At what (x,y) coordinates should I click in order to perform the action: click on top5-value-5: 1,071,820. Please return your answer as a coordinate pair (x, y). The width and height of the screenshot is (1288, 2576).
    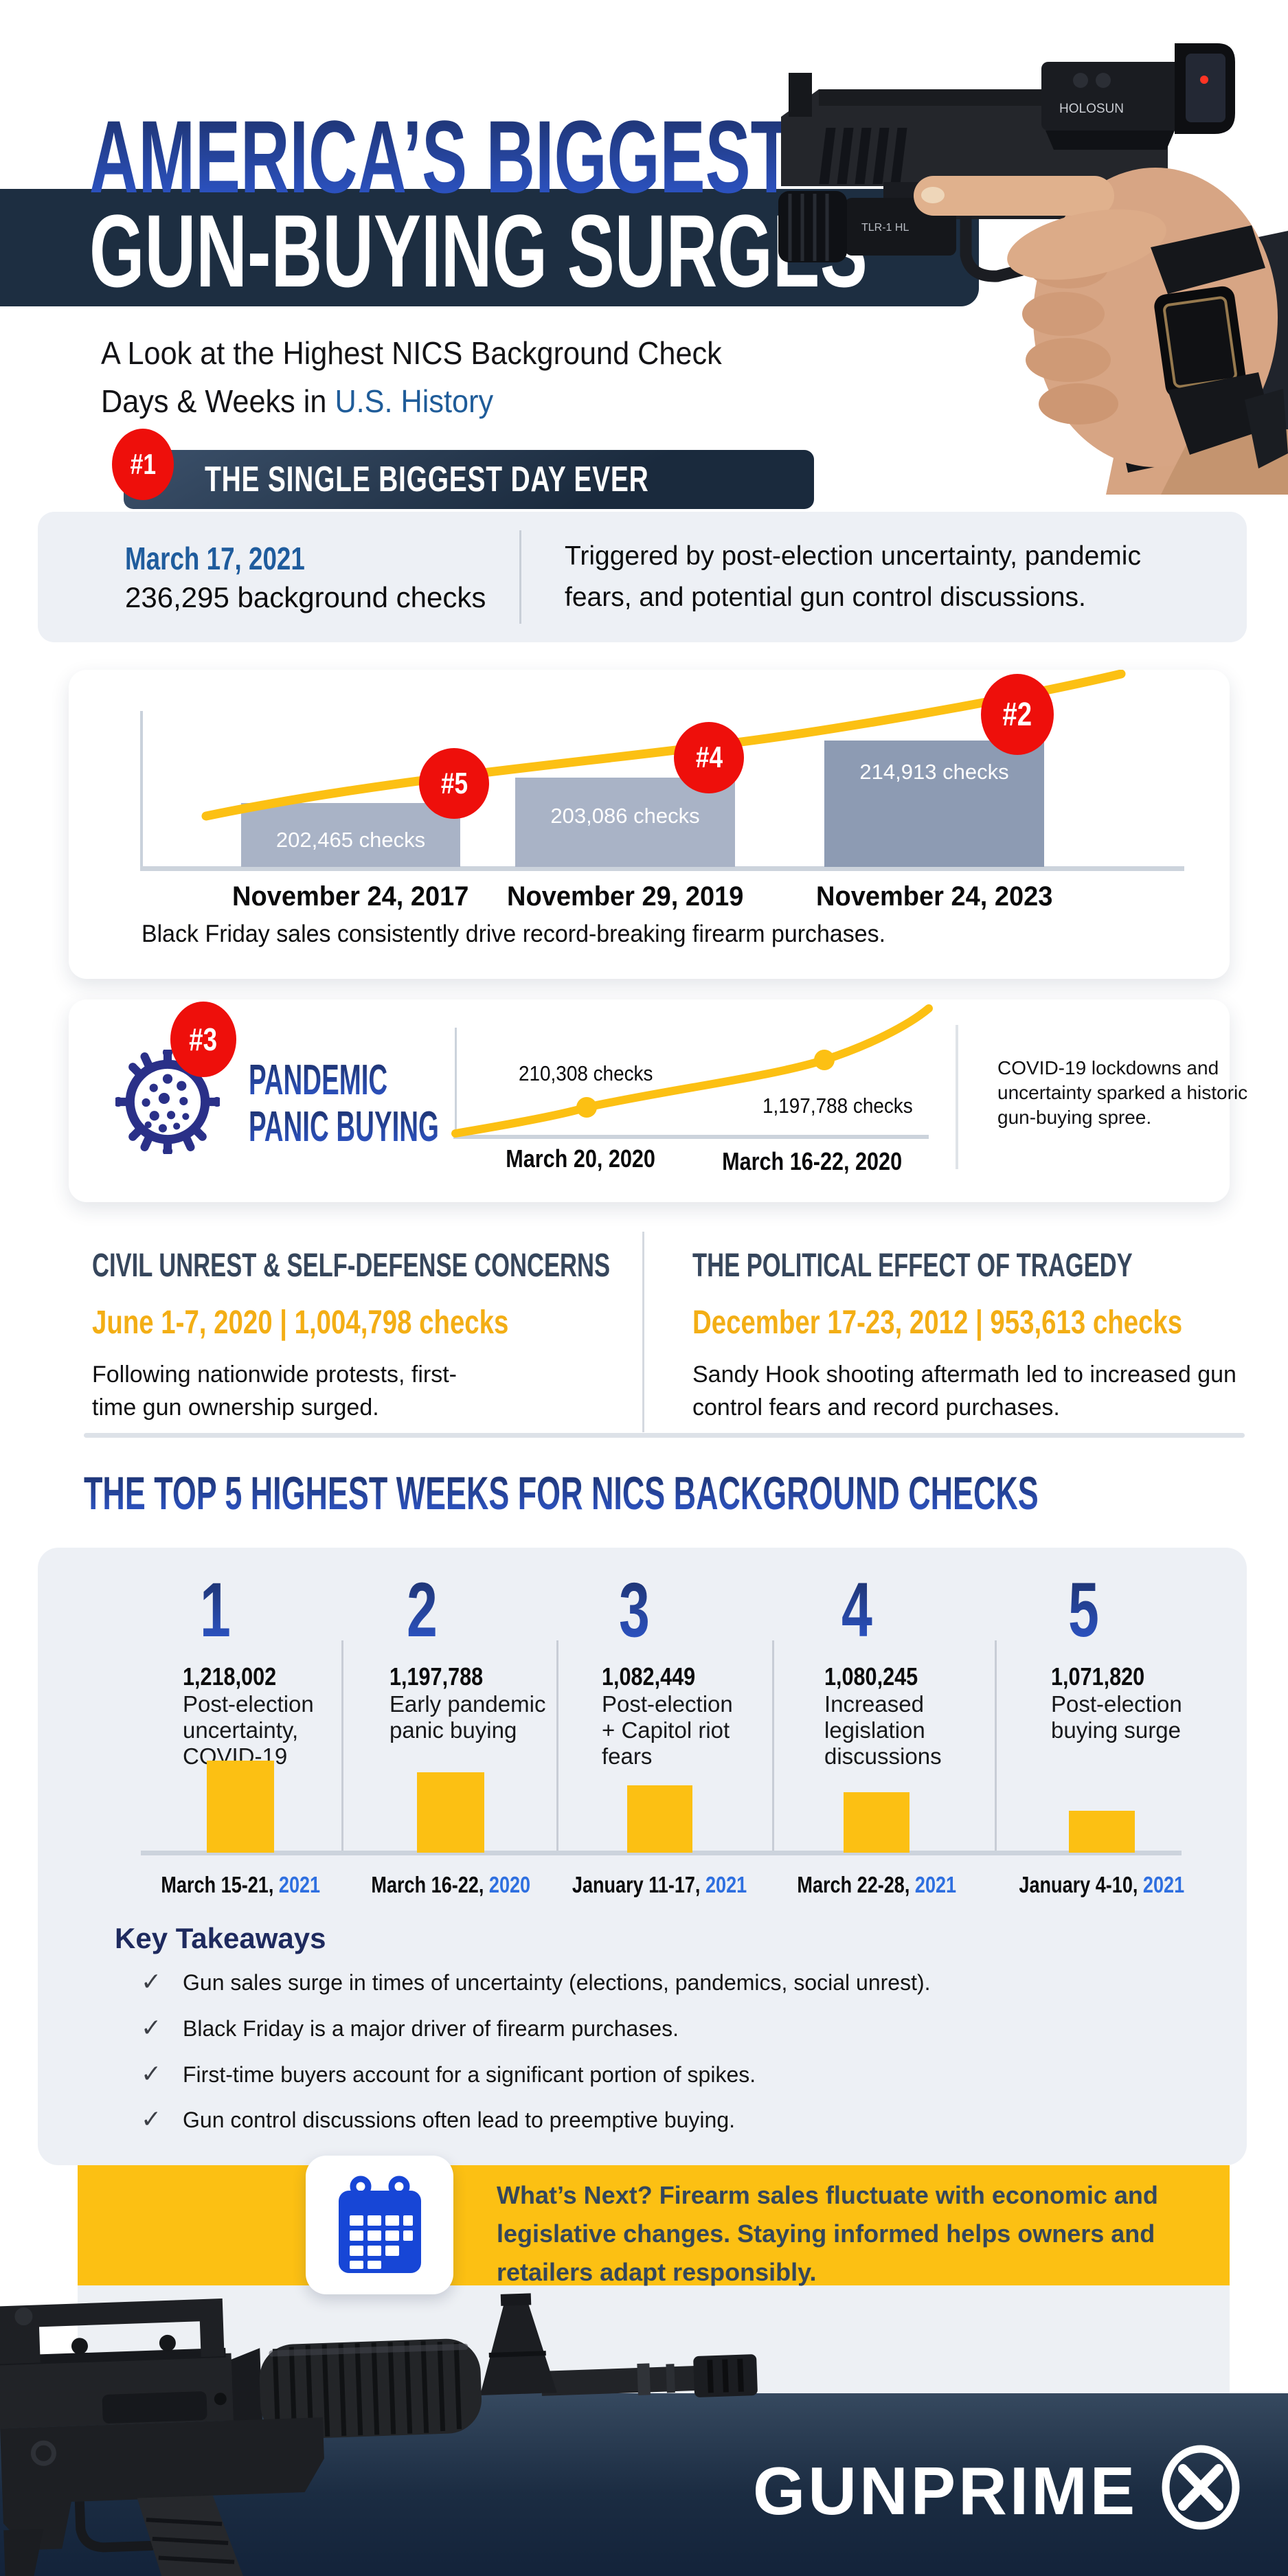
    Looking at the image, I should click on (1098, 1676).